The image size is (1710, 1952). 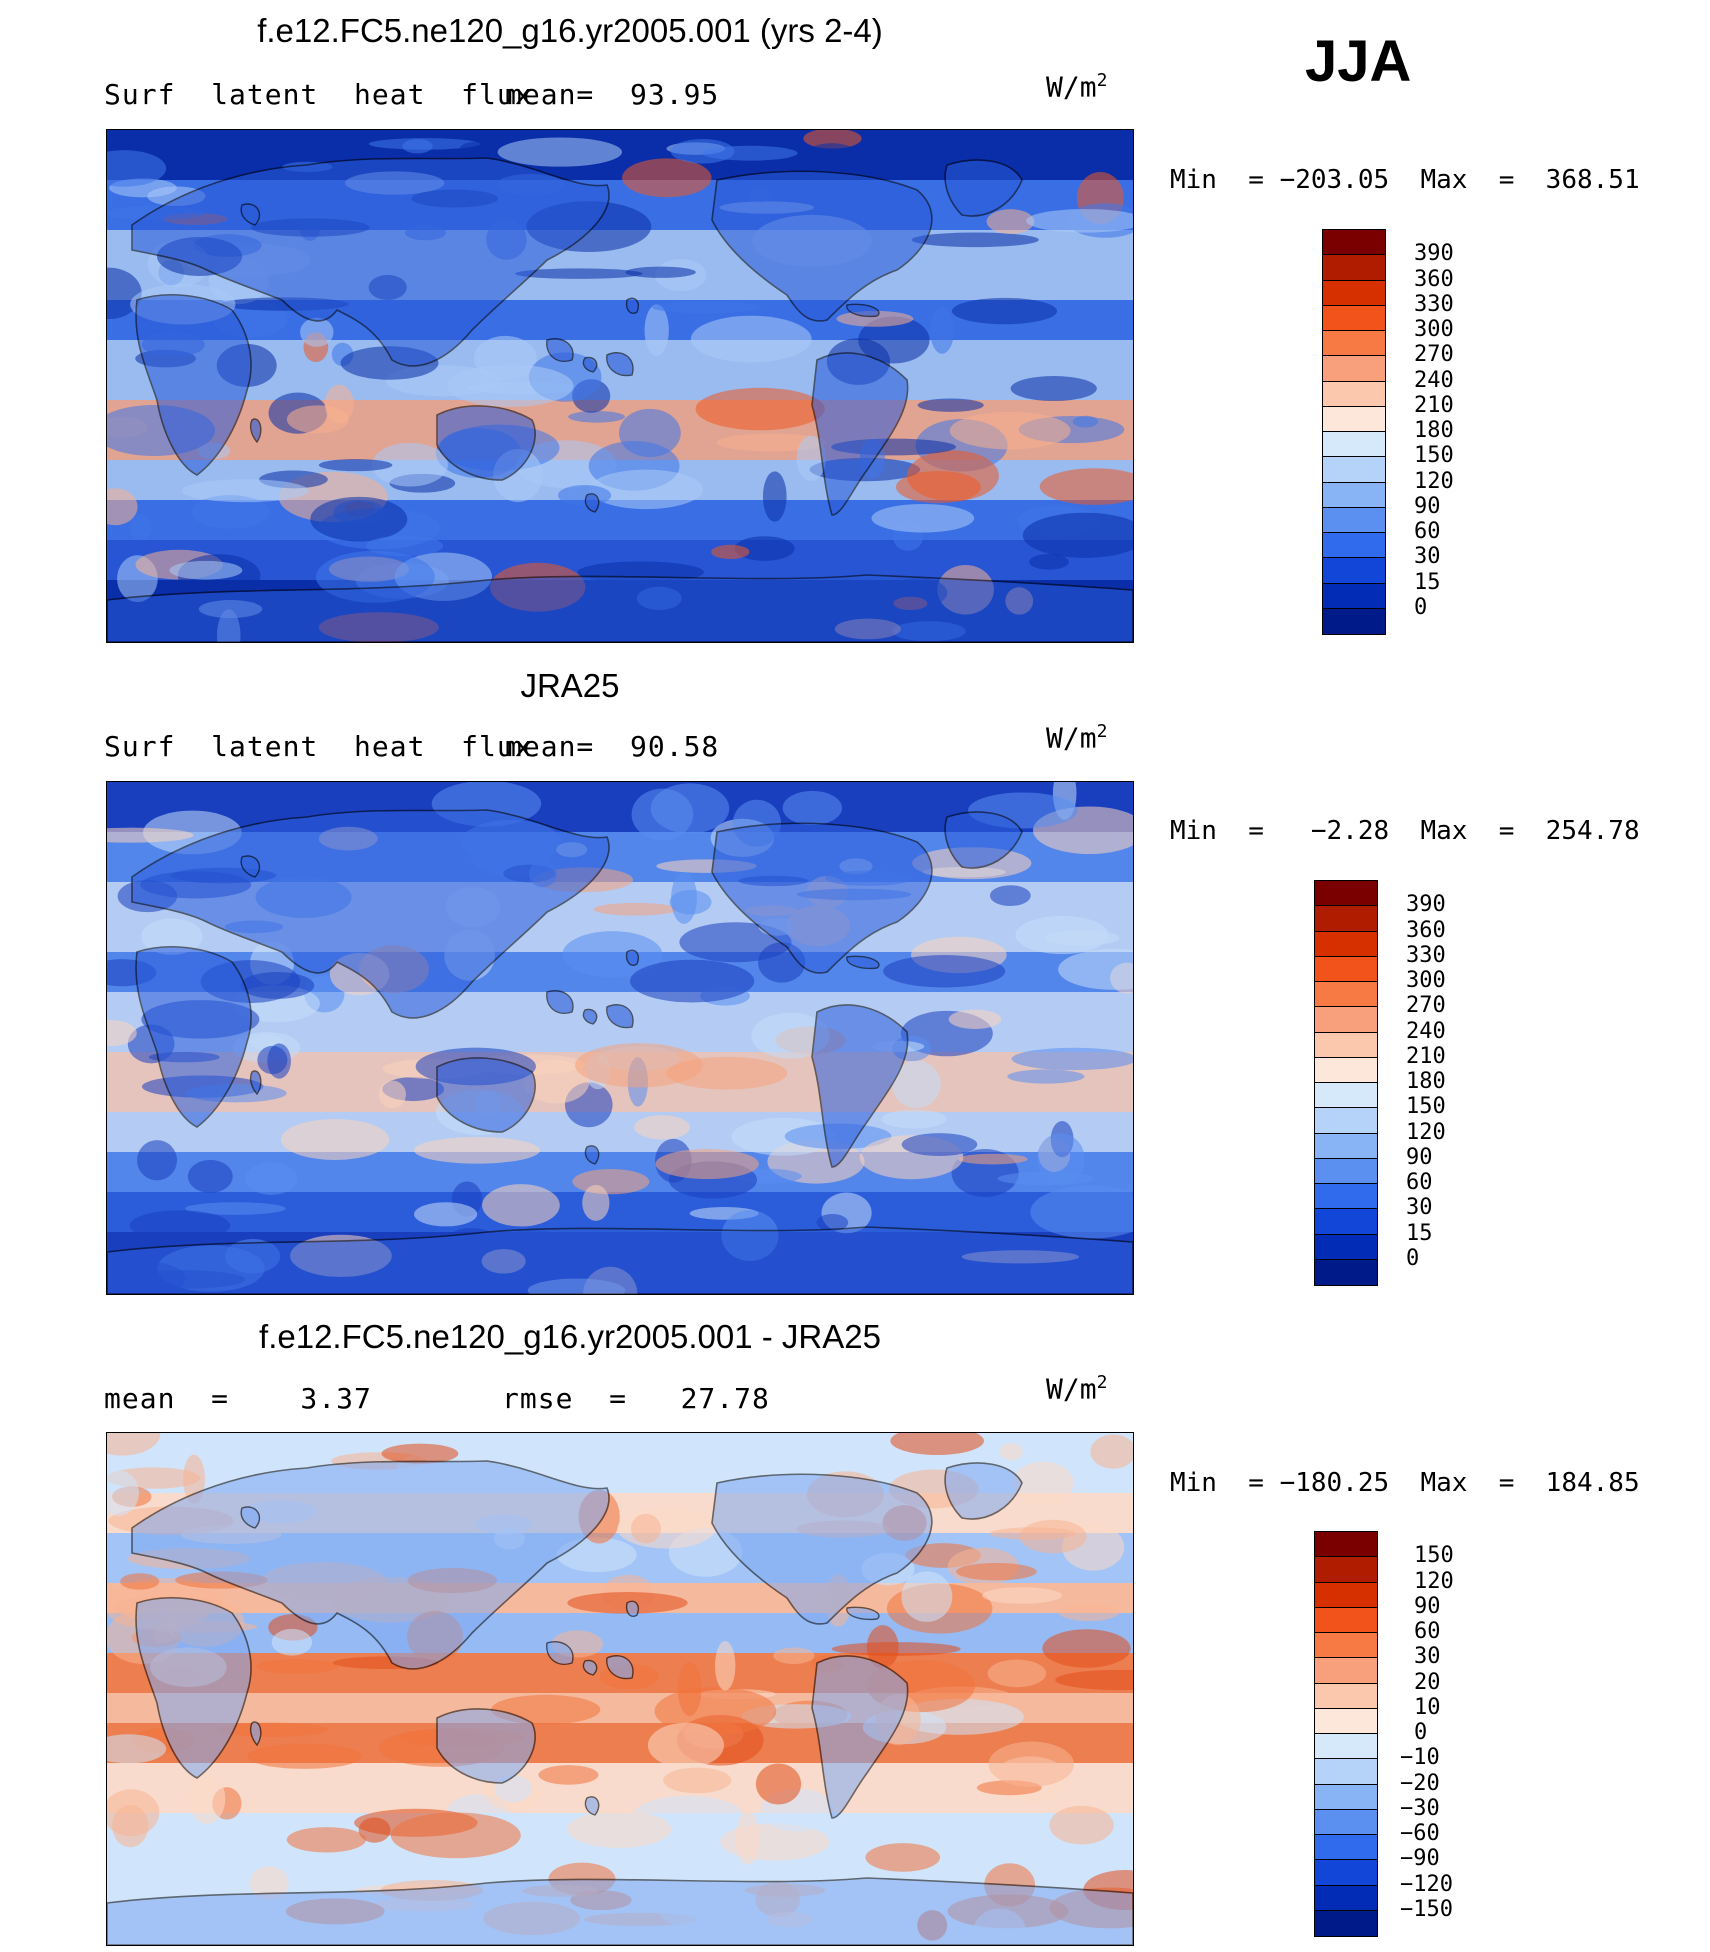 What do you see at coordinates (1077, 1389) in the screenshot?
I see `panel-3-units: W/m2` at bounding box center [1077, 1389].